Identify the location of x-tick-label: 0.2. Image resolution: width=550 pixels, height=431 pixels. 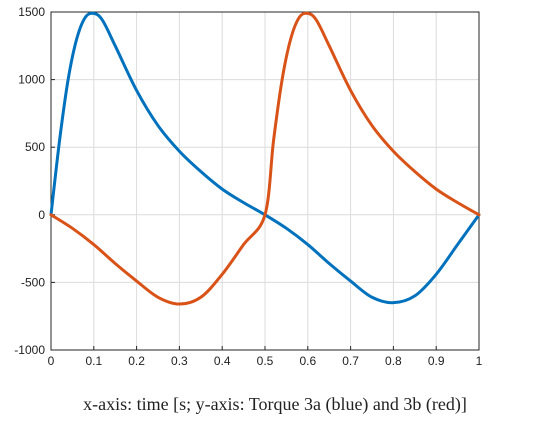
(136, 361).